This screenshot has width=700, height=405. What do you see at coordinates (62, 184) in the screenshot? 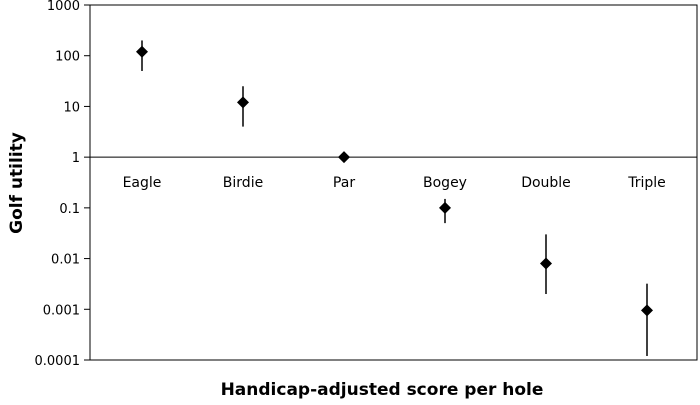
I see `y-axis-ticks: 0.0001 0.001 0.01 0.1 1 10 100 1000` at bounding box center [62, 184].